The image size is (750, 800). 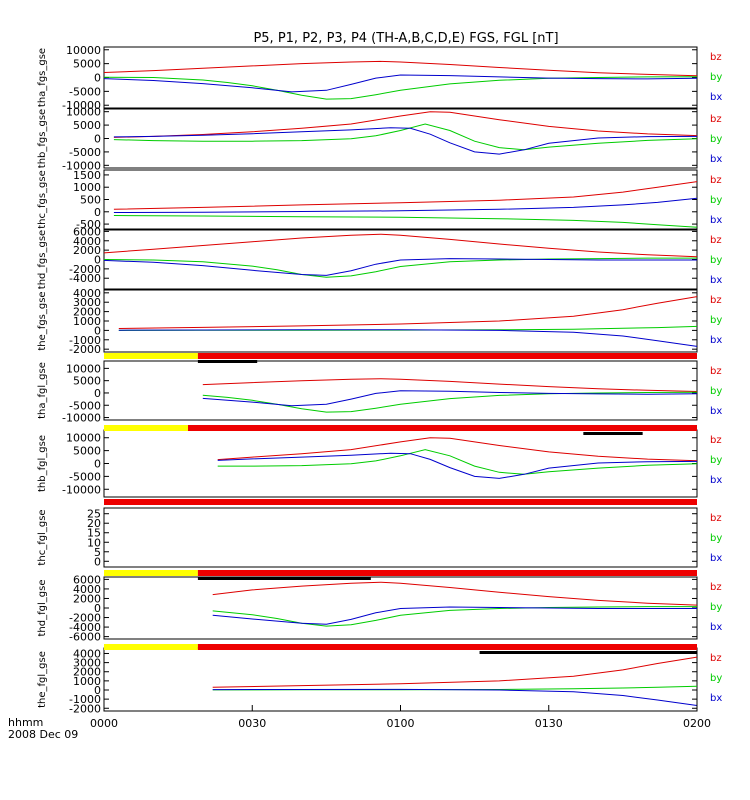 I want to click on y-tick-label: 10, so click(x=94, y=542).